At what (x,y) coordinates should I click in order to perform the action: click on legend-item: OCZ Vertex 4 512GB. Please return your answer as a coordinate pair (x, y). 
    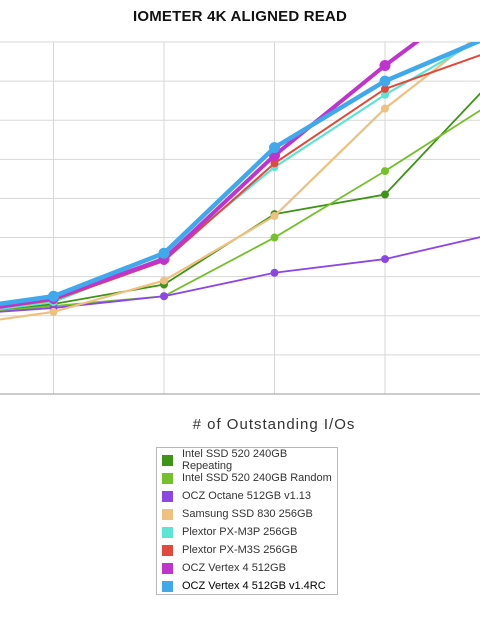
    Looking at the image, I should click on (249, 568).